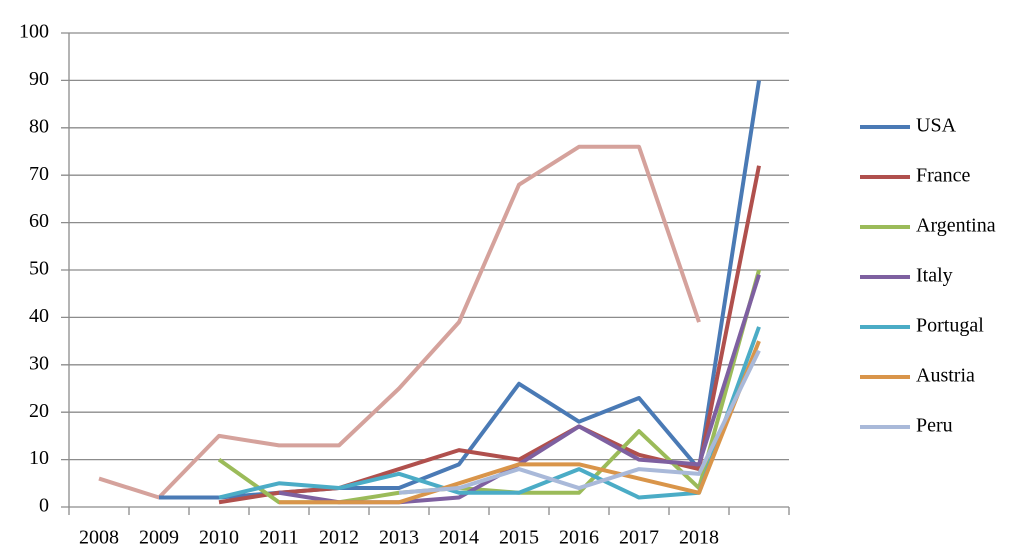 This screenshot has height=557, width=1024. I want to click on legend-label: Portugal, so click(950, 326).